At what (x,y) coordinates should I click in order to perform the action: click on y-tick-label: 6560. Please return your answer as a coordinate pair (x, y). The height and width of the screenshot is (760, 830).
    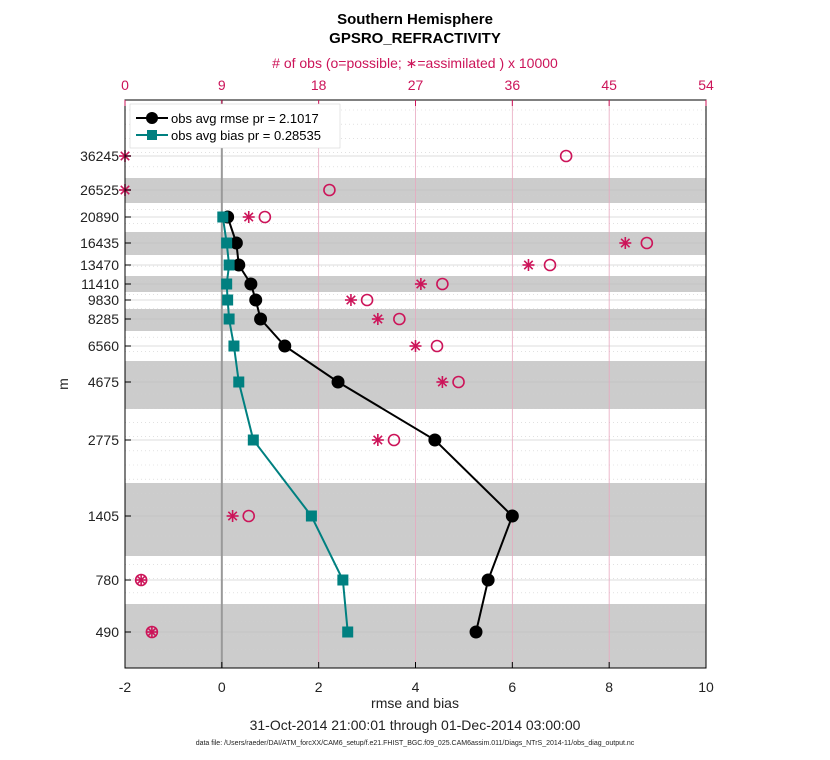
    Looking at the image, I should click on (103, 346).